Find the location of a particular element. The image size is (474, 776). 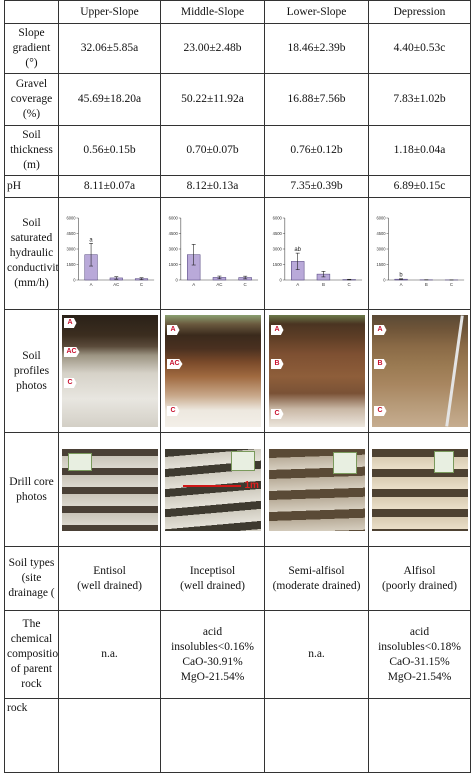

core-cell: 1m is located at coordinates (212, 489).